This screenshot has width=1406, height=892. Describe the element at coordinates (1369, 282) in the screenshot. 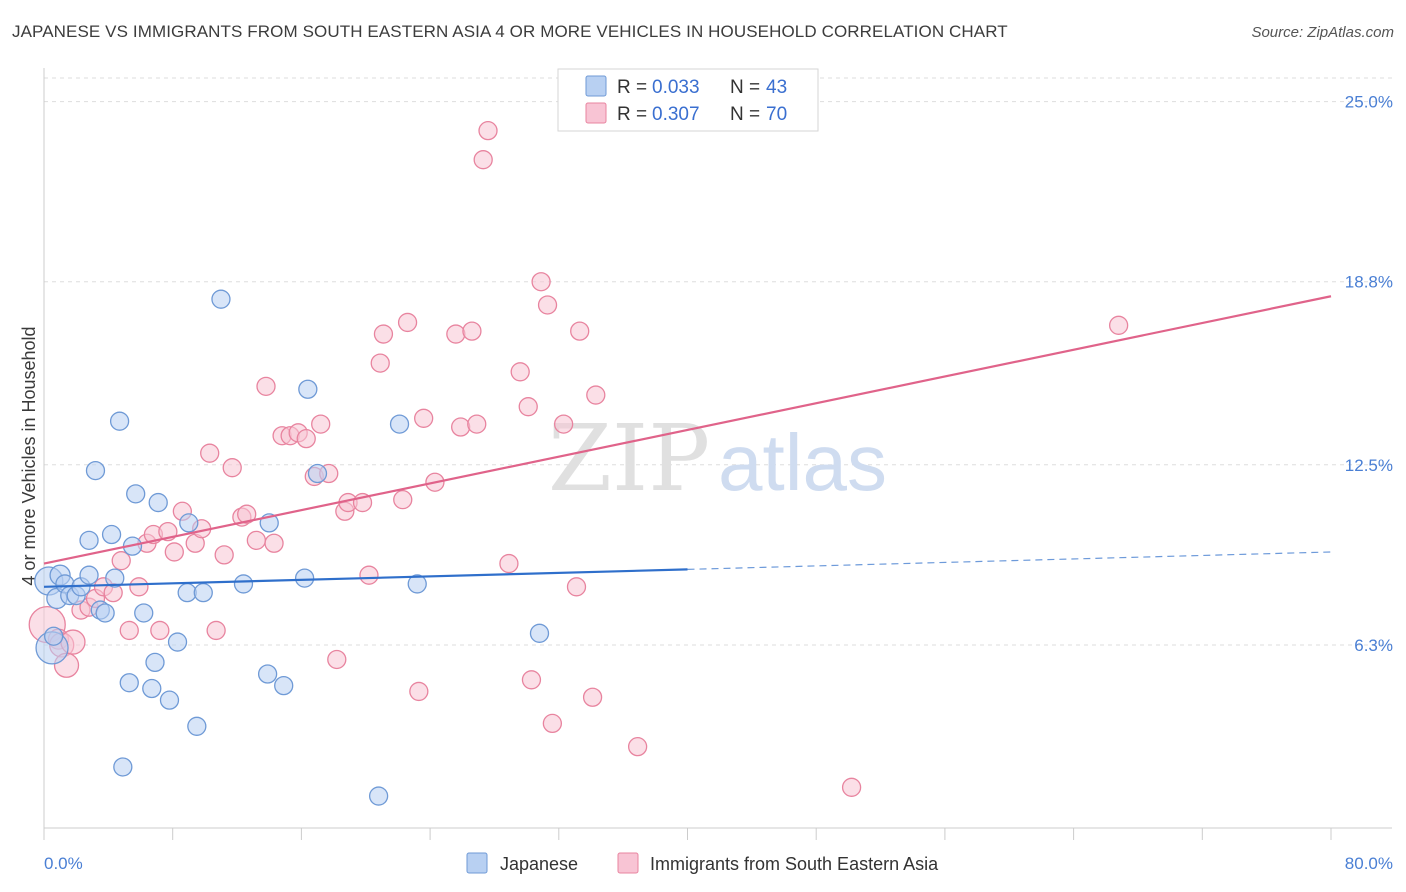

I see `y-tick-label-1: 18.8%` at that location.